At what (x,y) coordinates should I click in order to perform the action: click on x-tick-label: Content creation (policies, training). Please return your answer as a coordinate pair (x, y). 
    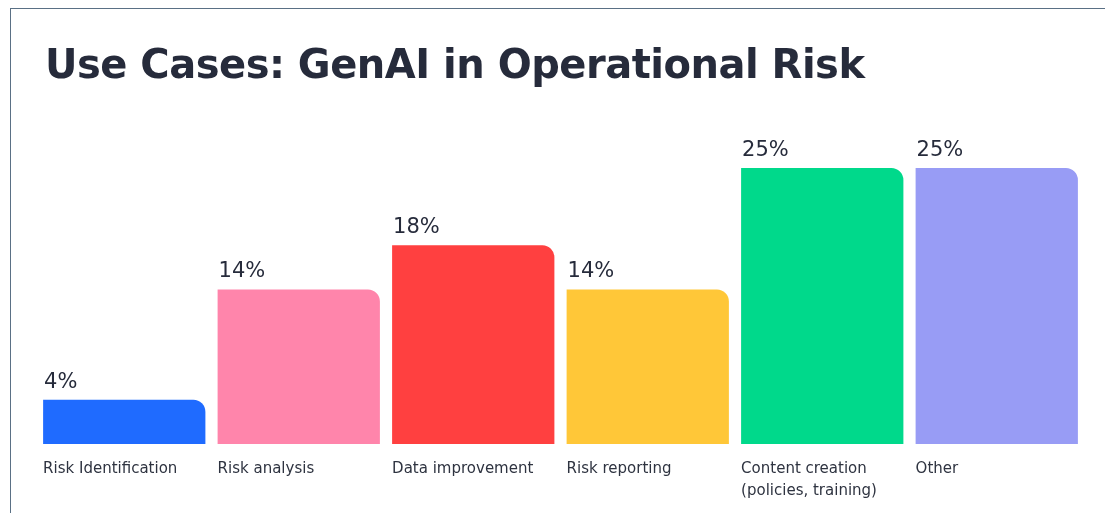
    Looking at the image, I should click on (809, 479).